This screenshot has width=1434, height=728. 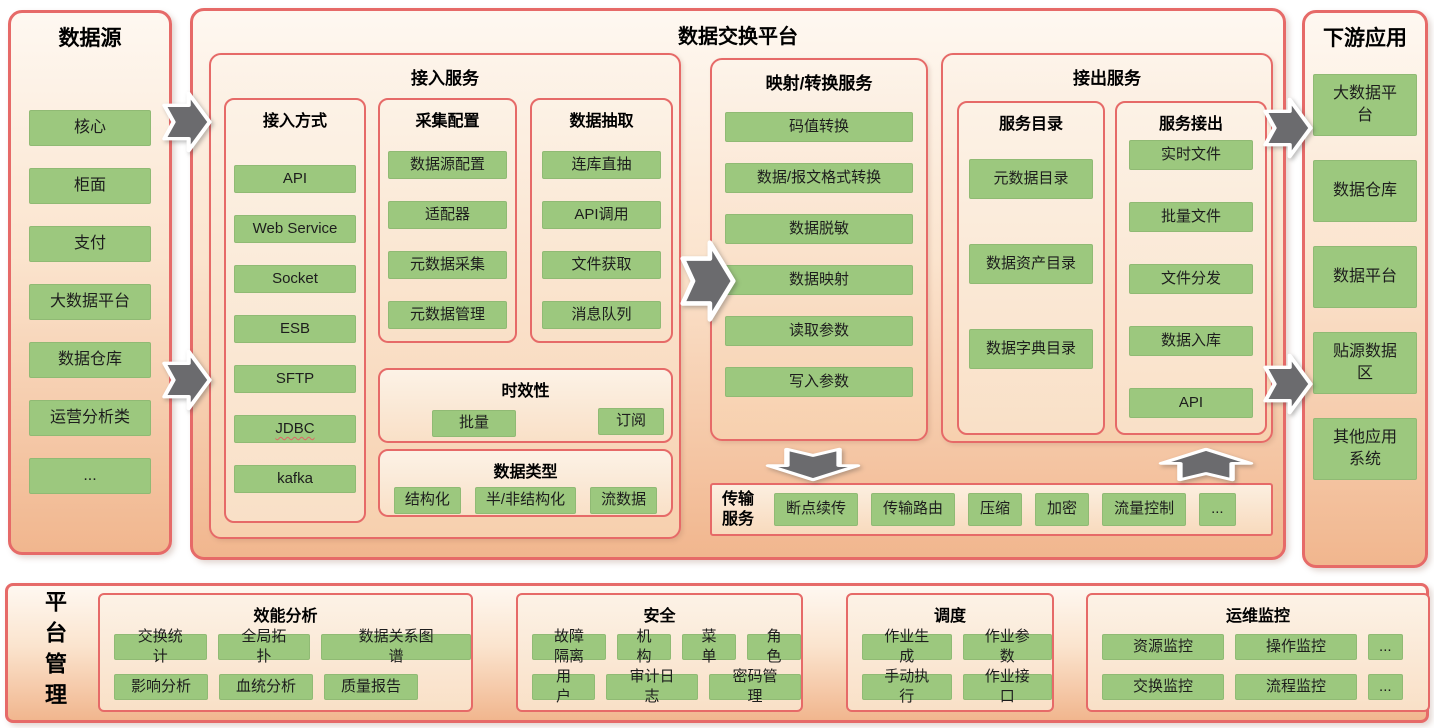 I want to click on effectiveness-item: 质量报告, so click(x=371, y=687).